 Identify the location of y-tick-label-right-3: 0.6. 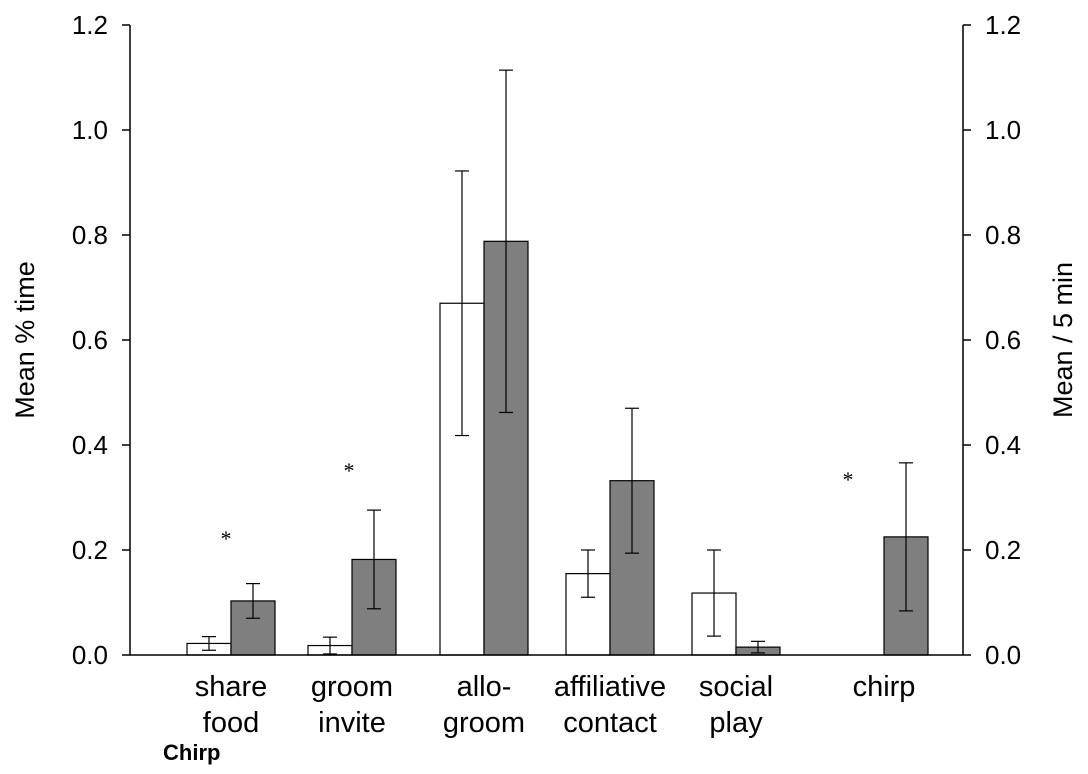
(1003, 340).